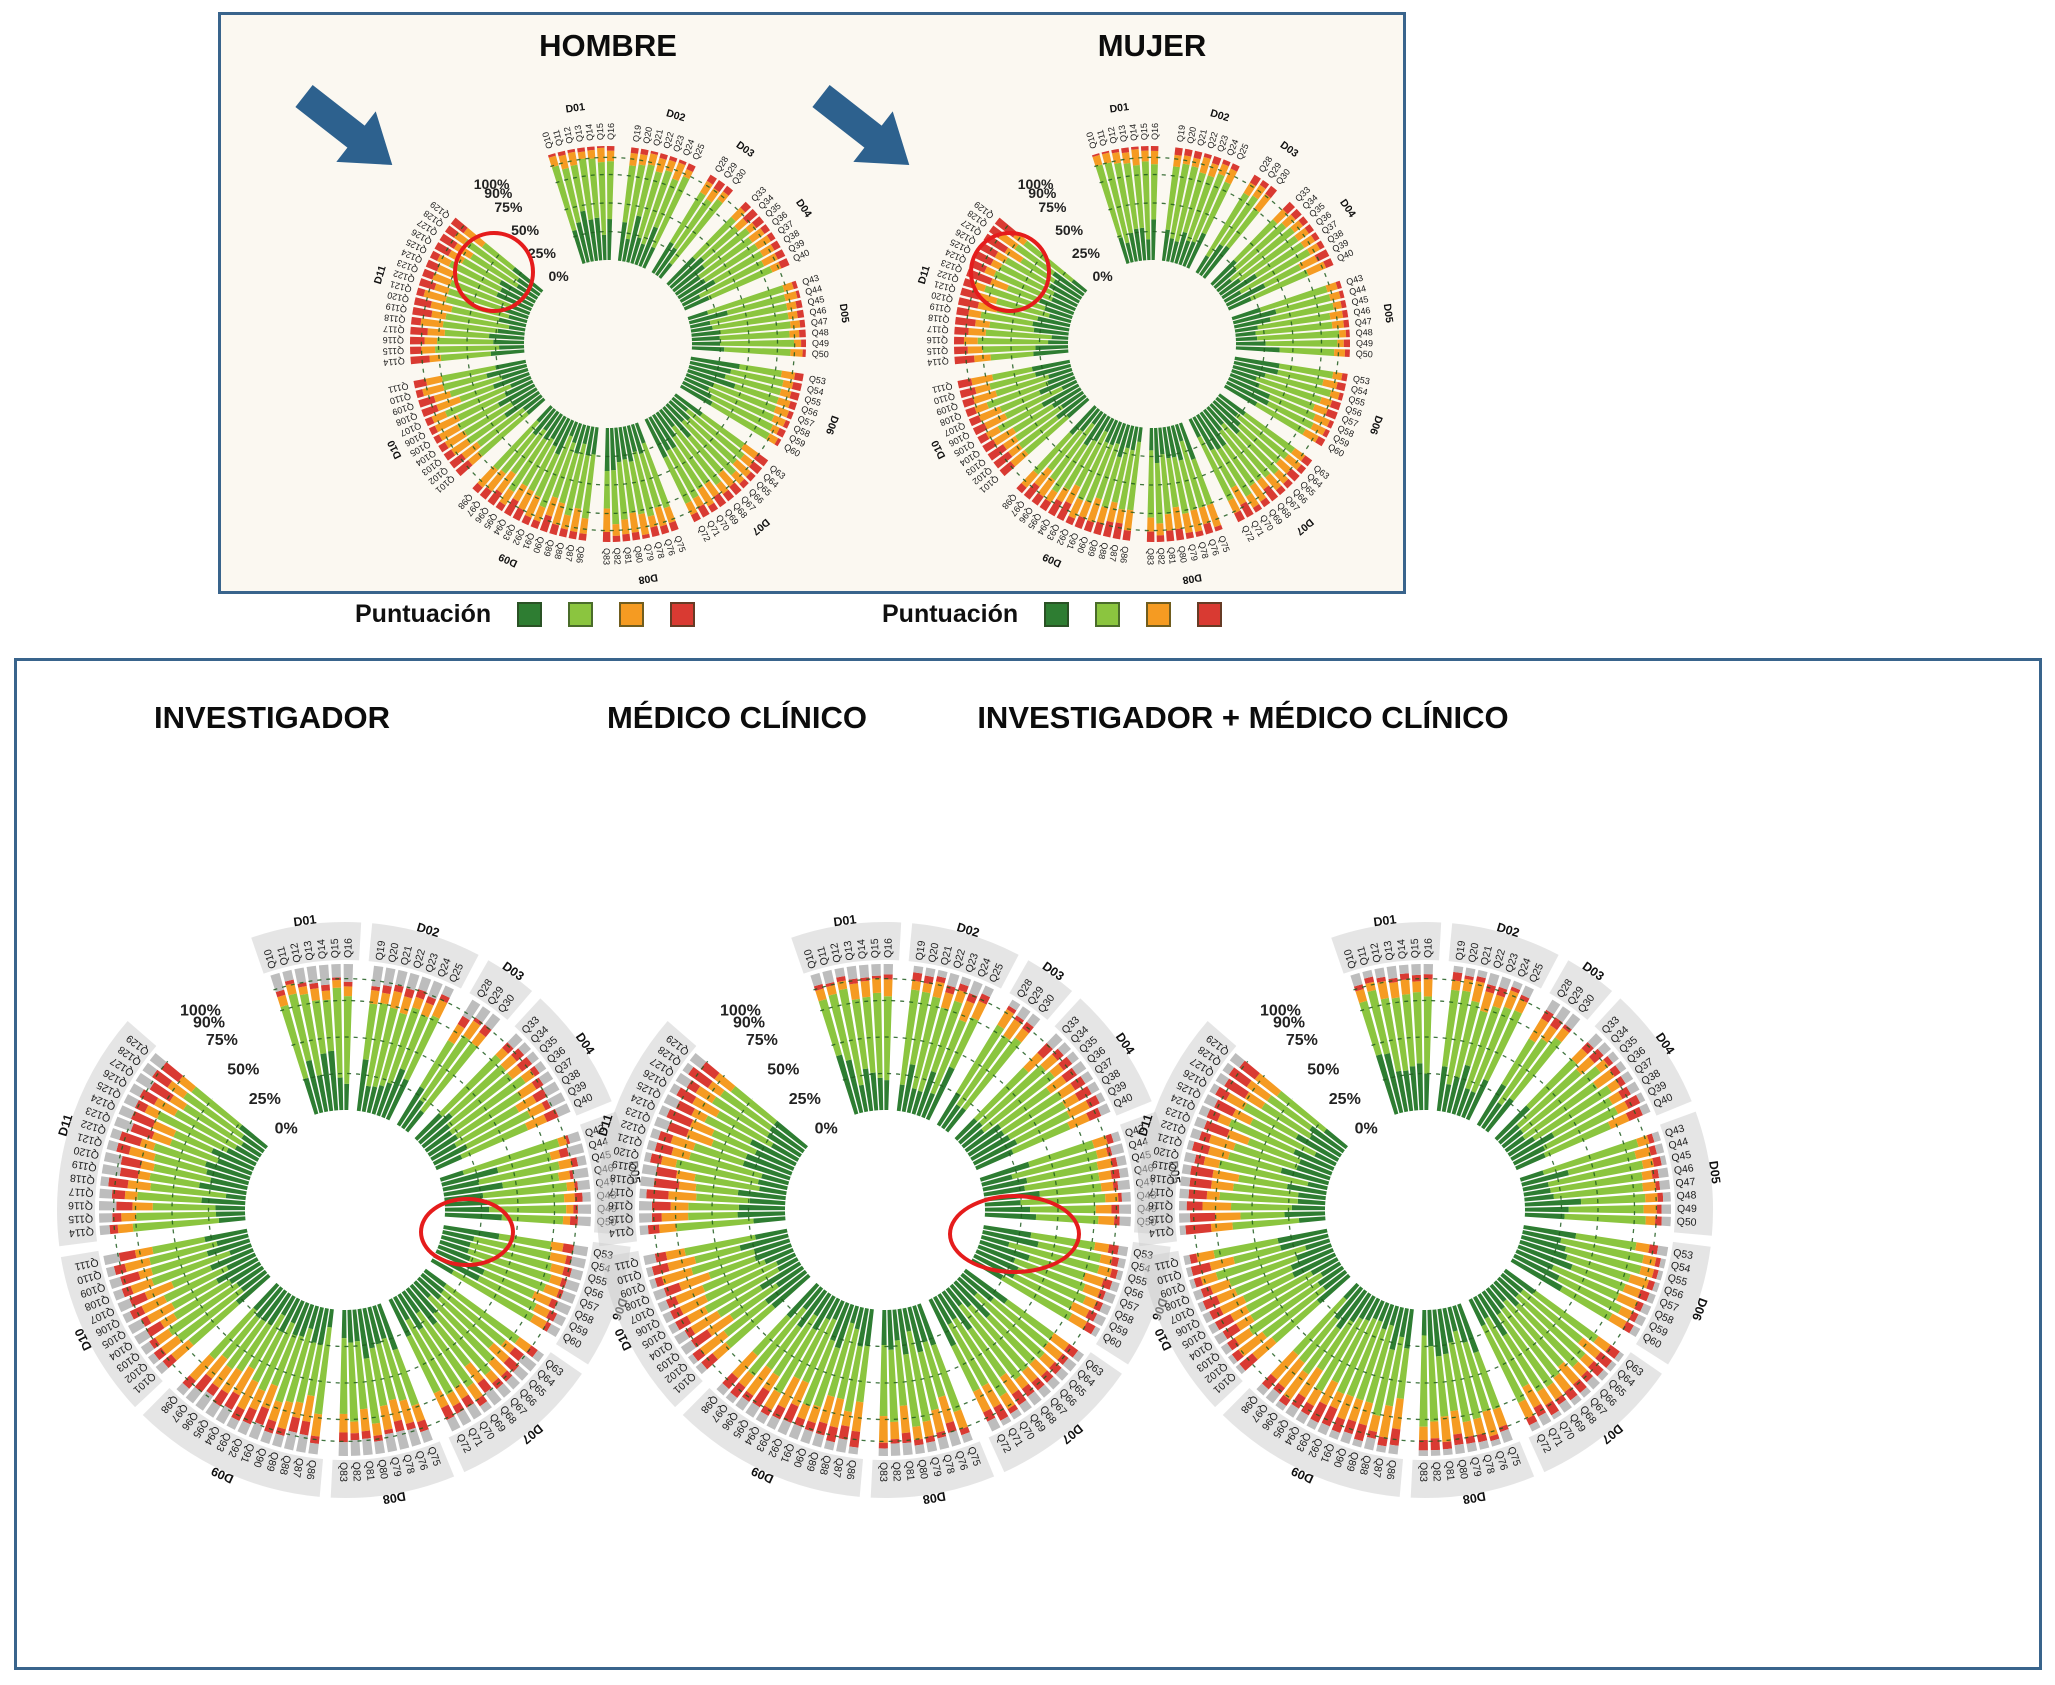  I want to click on question-label-Q11: Q11, so click(823, 956).